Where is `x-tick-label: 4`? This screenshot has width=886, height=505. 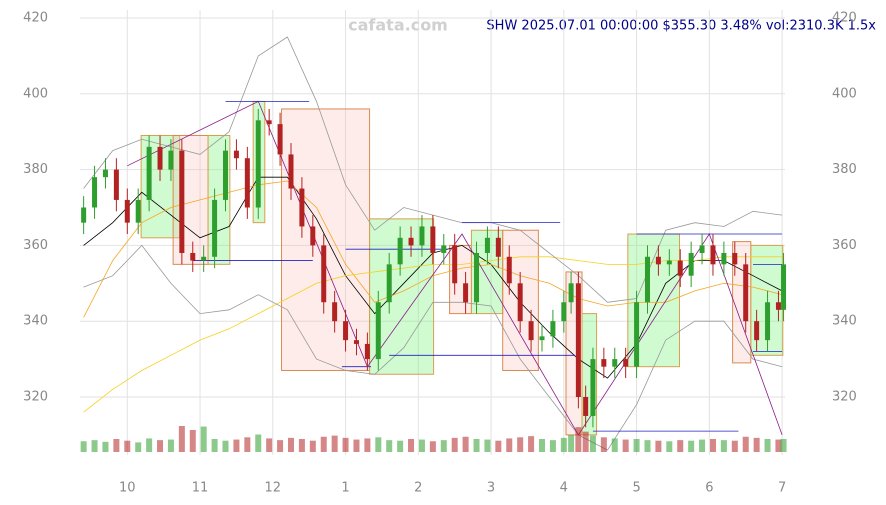
x-tick-label: 4 is located at coordinates (564, 488).